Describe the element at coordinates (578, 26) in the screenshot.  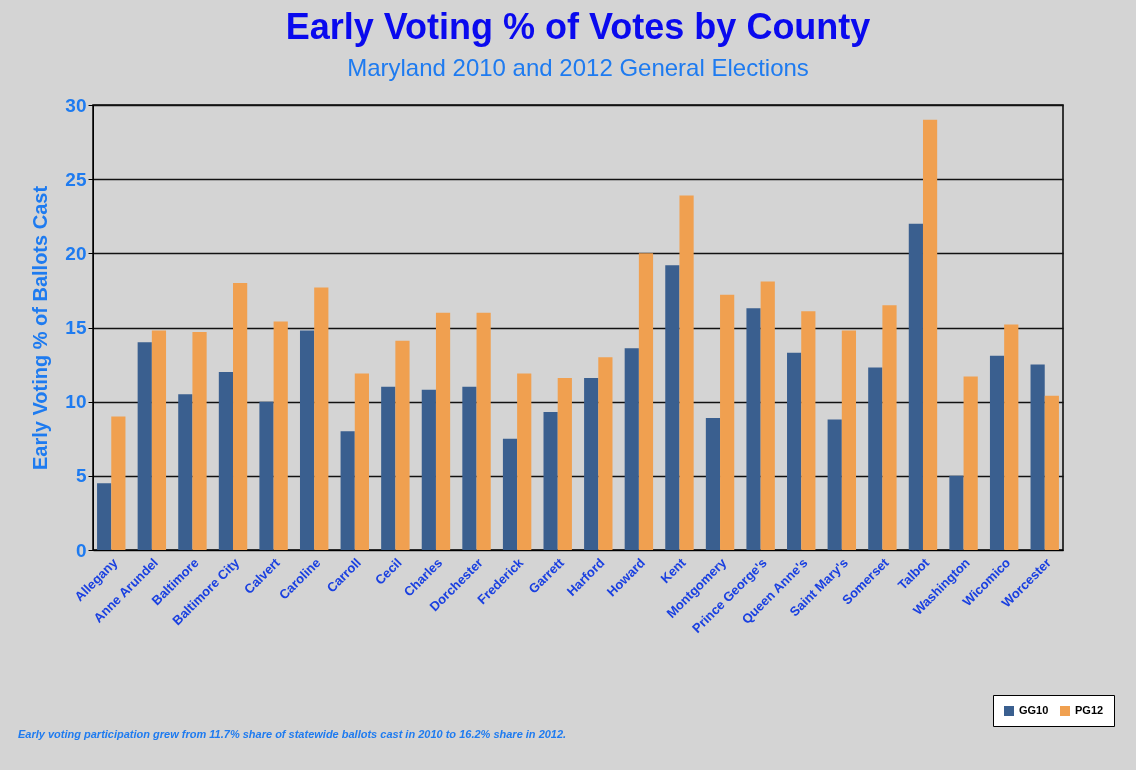
I see `chart-title: Early Voting % of Votes by County` at that location.